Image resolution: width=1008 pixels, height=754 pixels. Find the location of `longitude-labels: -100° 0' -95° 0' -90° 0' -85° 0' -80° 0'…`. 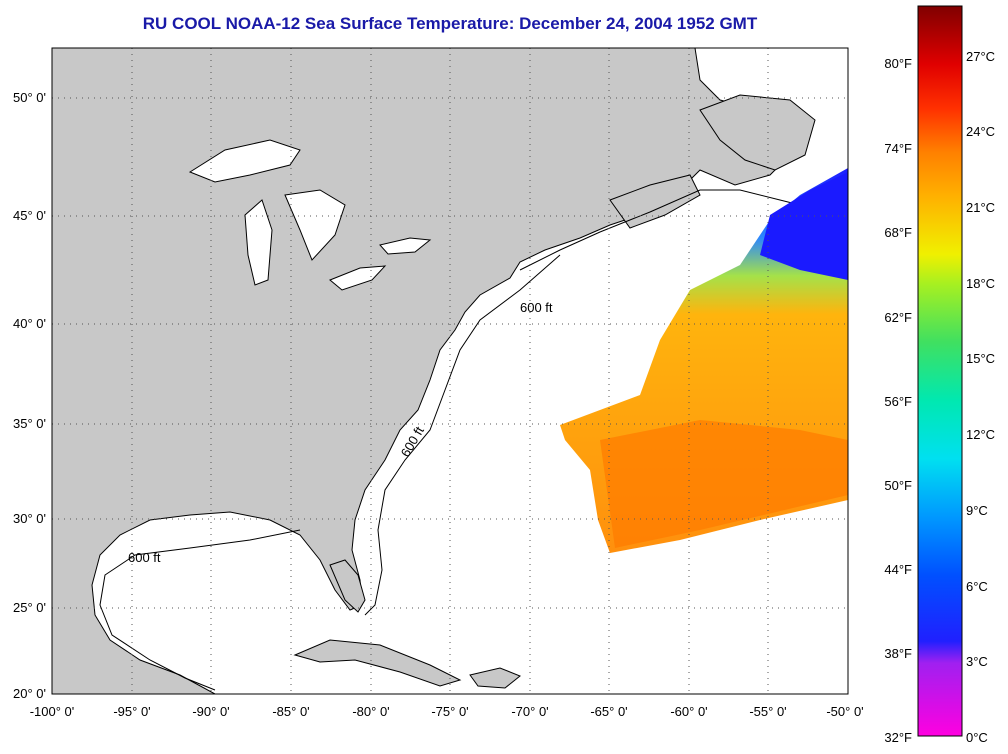

longitude-labels: -100° 0' -95° 0' -90° 0' -85° 0' -80° 0'… is located at coordinates (447, 711).